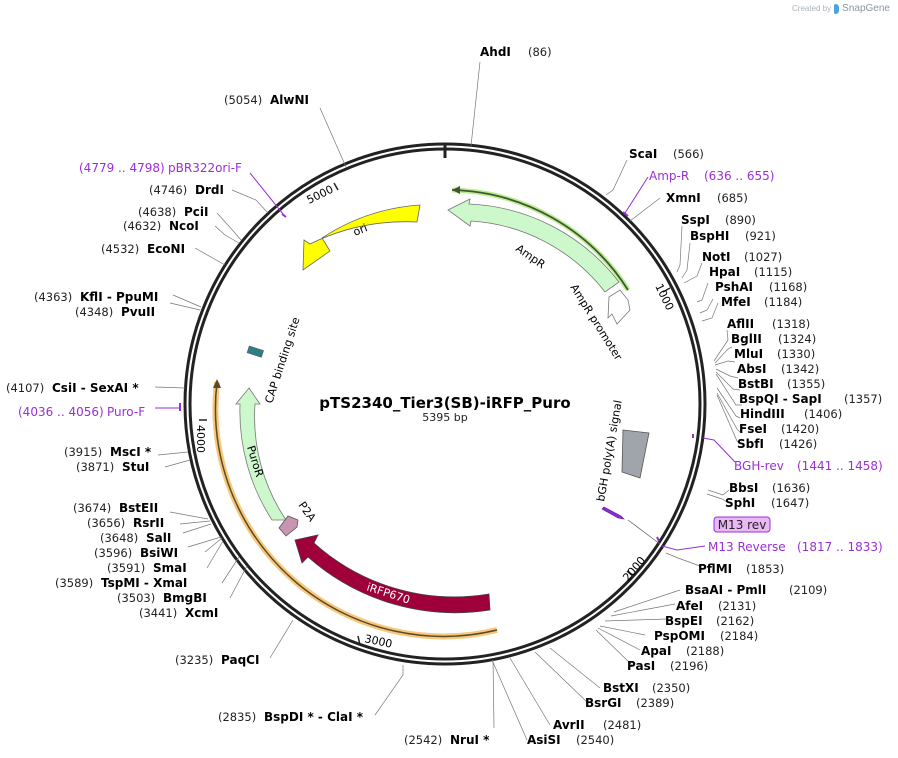 The width and height of the screenshot is (898, 758). Describe the element at coordinates (470, 740) in the screenshot. I see `svg-text: NruI *` at that location.